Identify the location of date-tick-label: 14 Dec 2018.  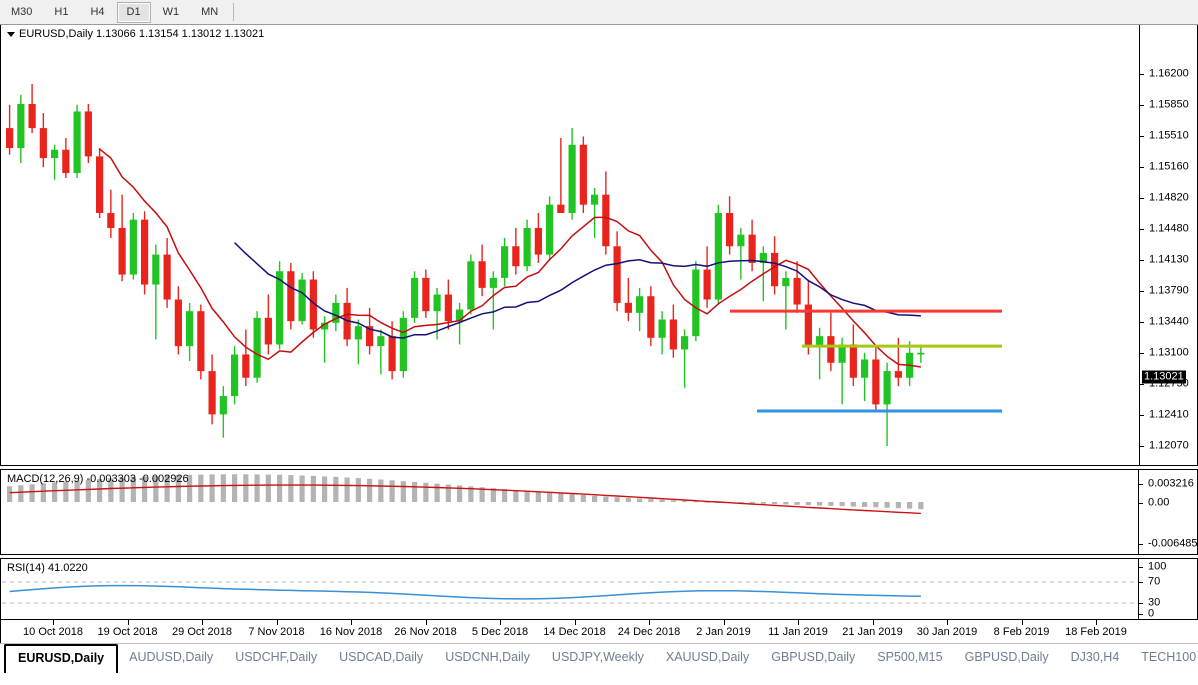
(574, 632).